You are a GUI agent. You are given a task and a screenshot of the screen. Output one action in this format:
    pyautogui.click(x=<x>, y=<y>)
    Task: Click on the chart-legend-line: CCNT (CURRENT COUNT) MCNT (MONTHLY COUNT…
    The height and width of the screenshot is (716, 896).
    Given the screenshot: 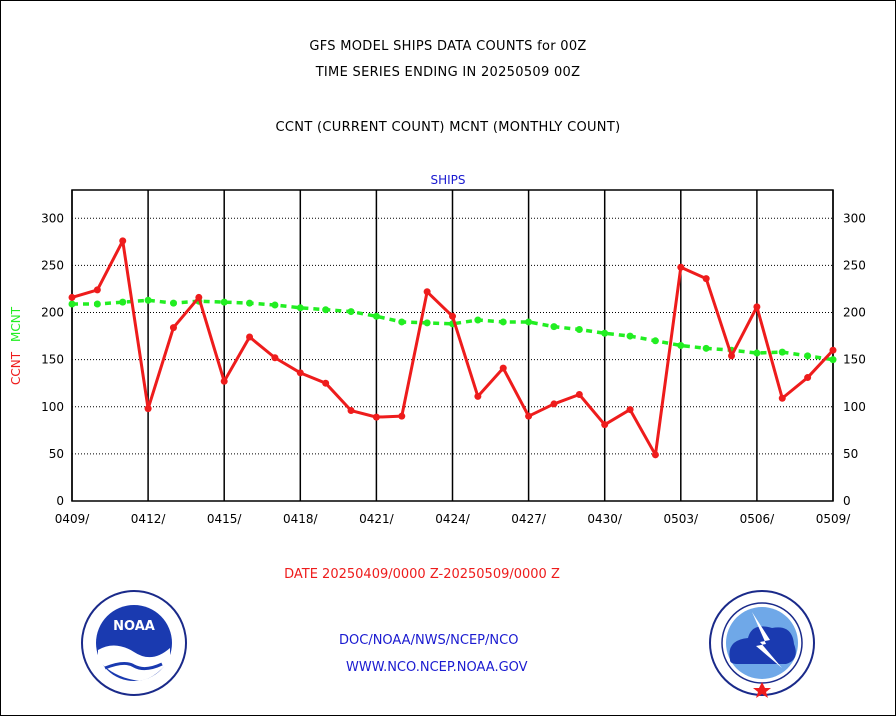 What is the action you would take?
    pyautogui.click(x=448, y=127)
    